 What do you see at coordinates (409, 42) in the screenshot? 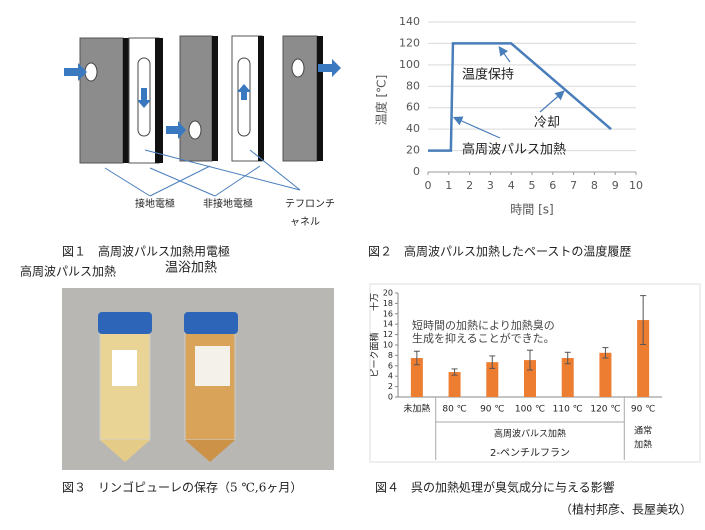
I see `y-tick-label: 120` at bounding box center [409, 42].